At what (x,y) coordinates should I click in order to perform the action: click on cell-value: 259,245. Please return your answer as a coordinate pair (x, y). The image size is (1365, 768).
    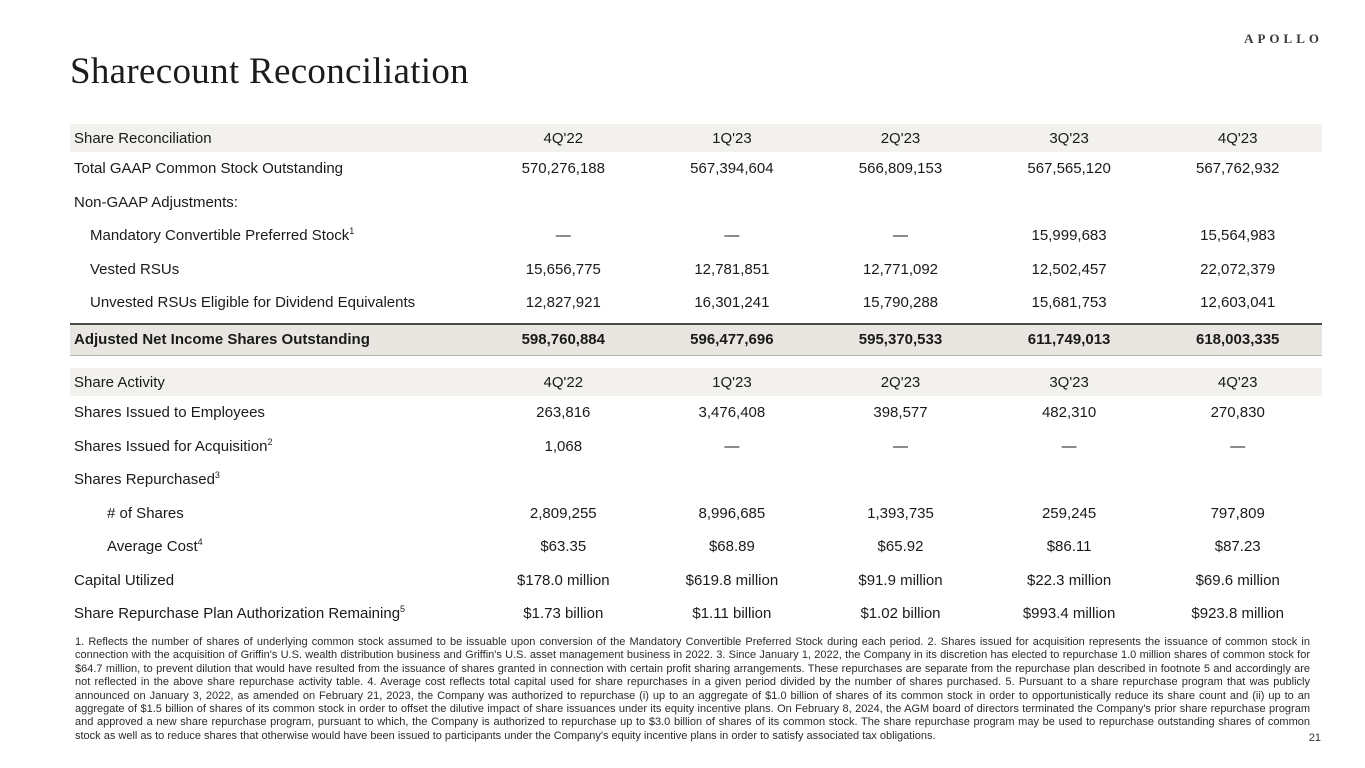
    Looking at the image, I should click on (1069, 513).